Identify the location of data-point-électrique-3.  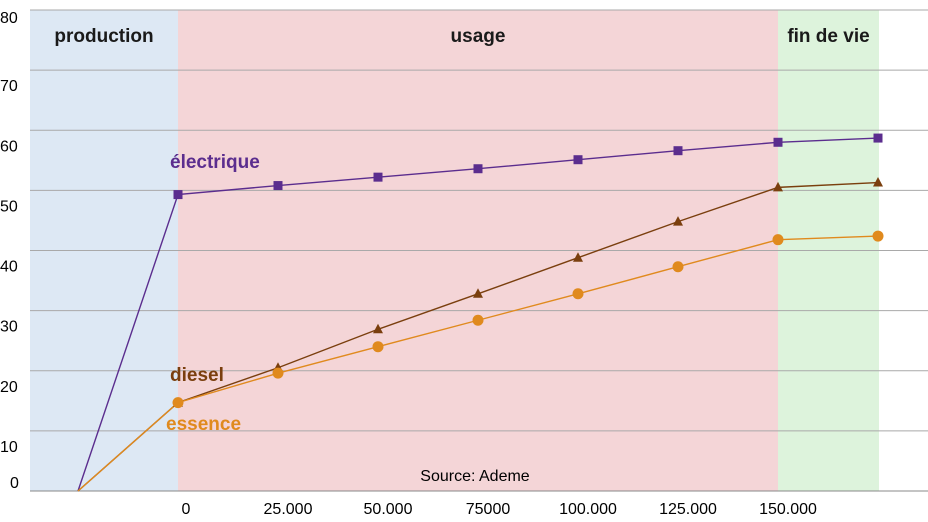
(378, 177).